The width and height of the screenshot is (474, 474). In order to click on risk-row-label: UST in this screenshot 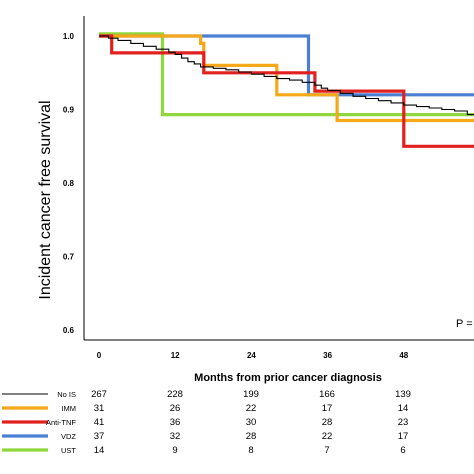, I will do `click(68, 450)`.